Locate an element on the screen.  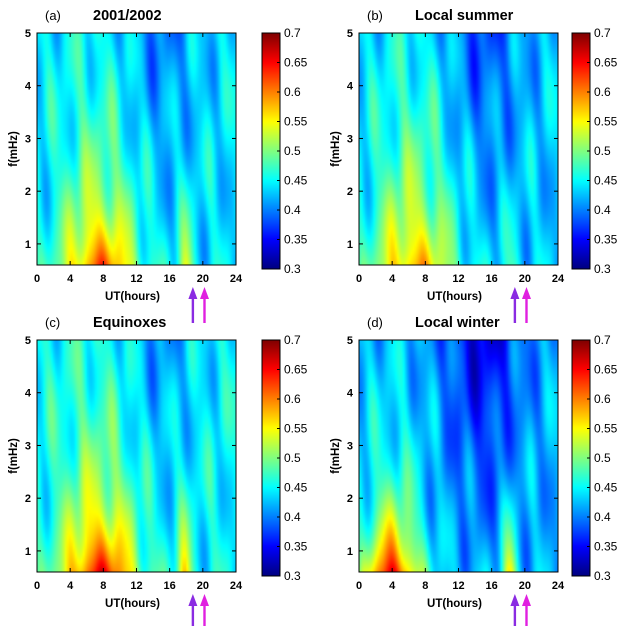
panel-title: 2001/2002 is located at coordinates (127, 16).